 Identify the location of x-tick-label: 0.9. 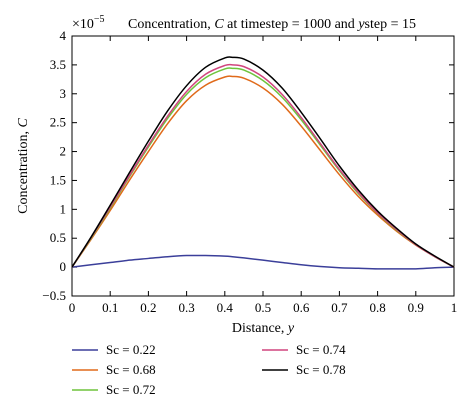
(416, 307).